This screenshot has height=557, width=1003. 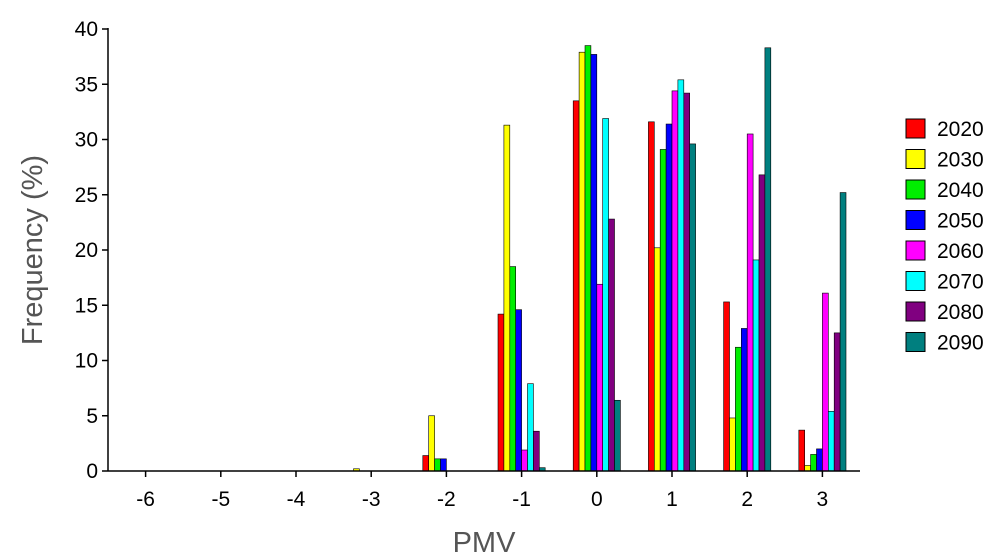 What do you see at coordinates (915, 128) in the screenshot?
I see `legend-swatch-2020` at bounding box center [915, 128].